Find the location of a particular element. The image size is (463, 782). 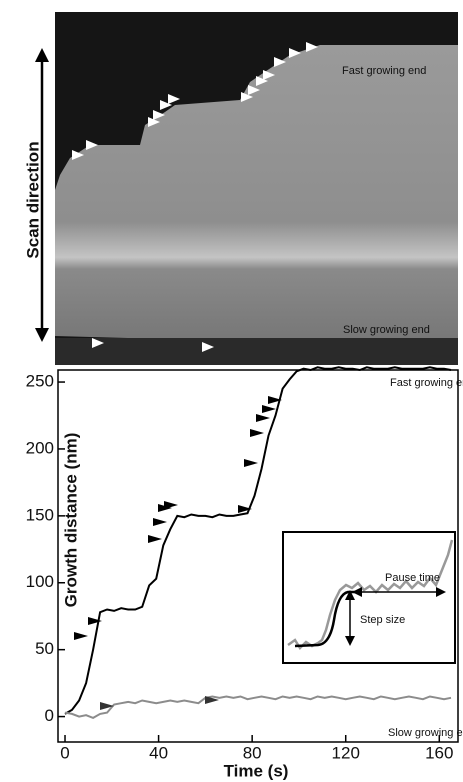

series-label: Fast growing end is located at coordinates (426, 383).